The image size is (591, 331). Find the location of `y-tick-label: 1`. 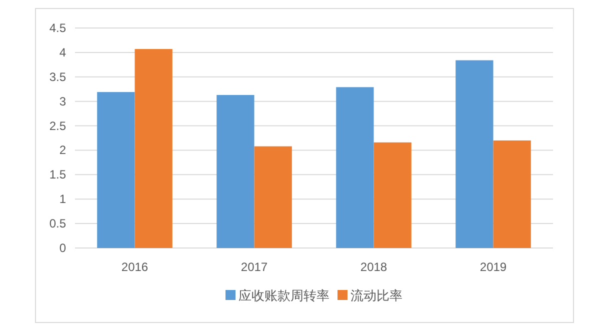

y-tick-label: 1 is located at coordinates (62, 199).